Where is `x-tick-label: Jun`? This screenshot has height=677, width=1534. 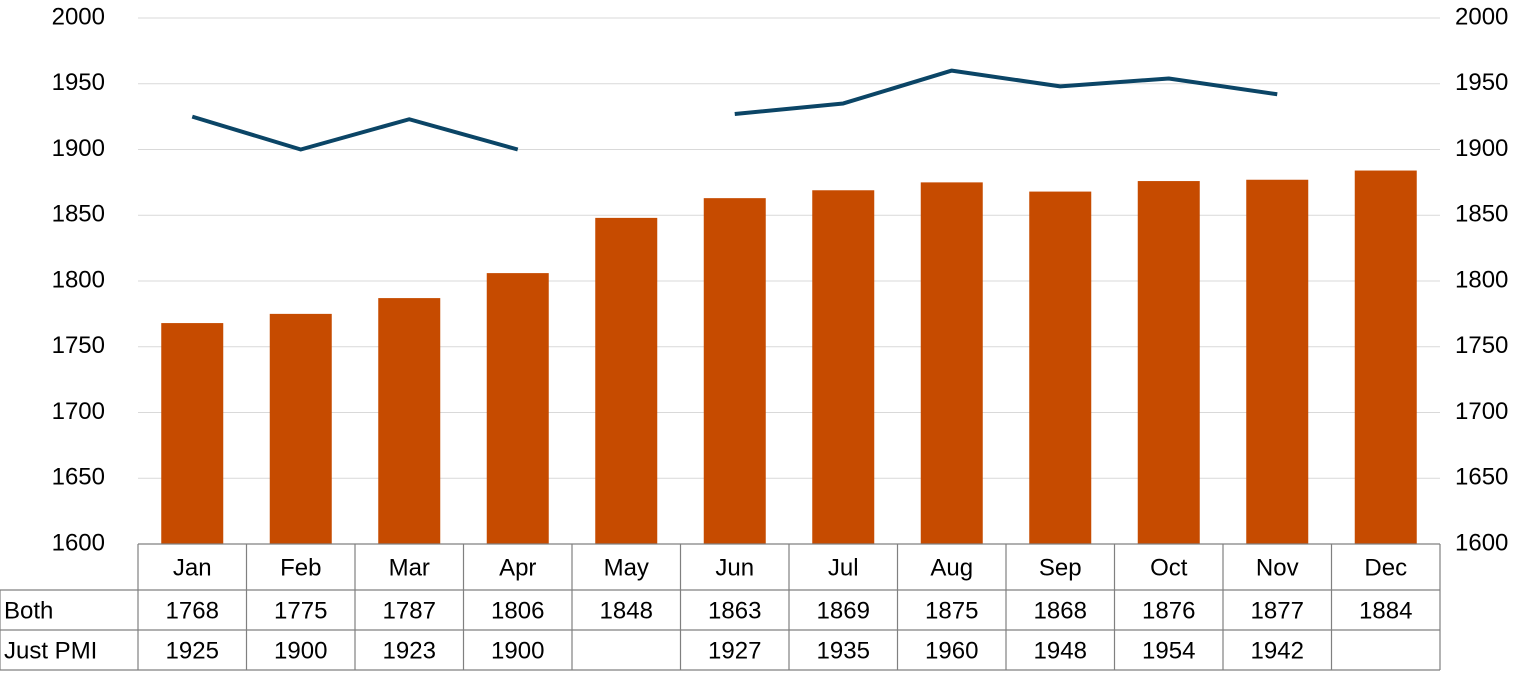
x-tick-label: Jun is located at coordinates (734, 567).